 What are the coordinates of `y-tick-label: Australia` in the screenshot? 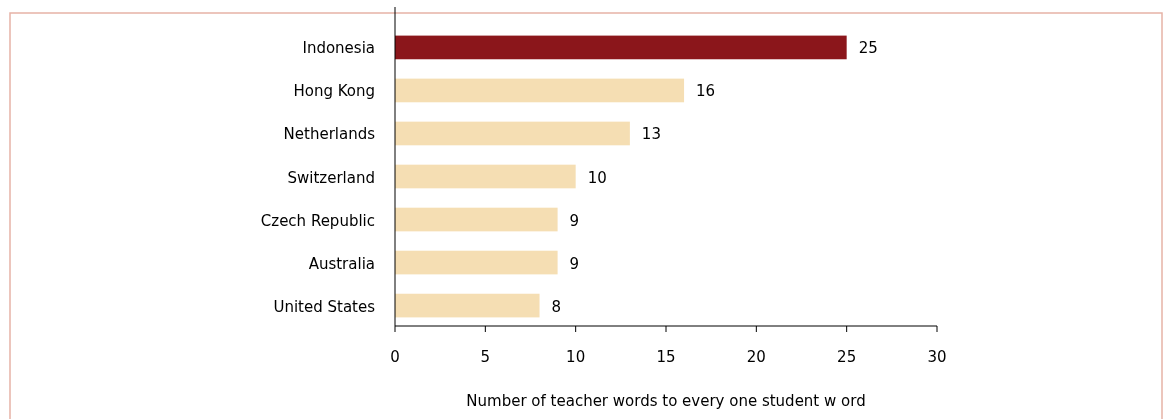 It's located at (341, 263).